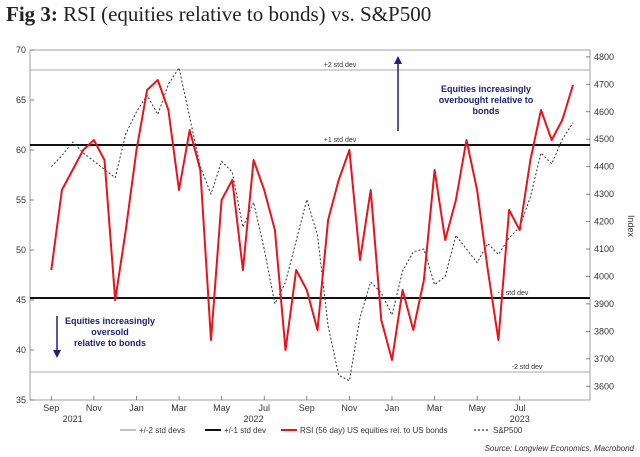 This screenshot has width=640, height=457. Describe the element at coordinates (604, 386) in the screenshot. I see `right-tick-label-12: 3600` at that location.